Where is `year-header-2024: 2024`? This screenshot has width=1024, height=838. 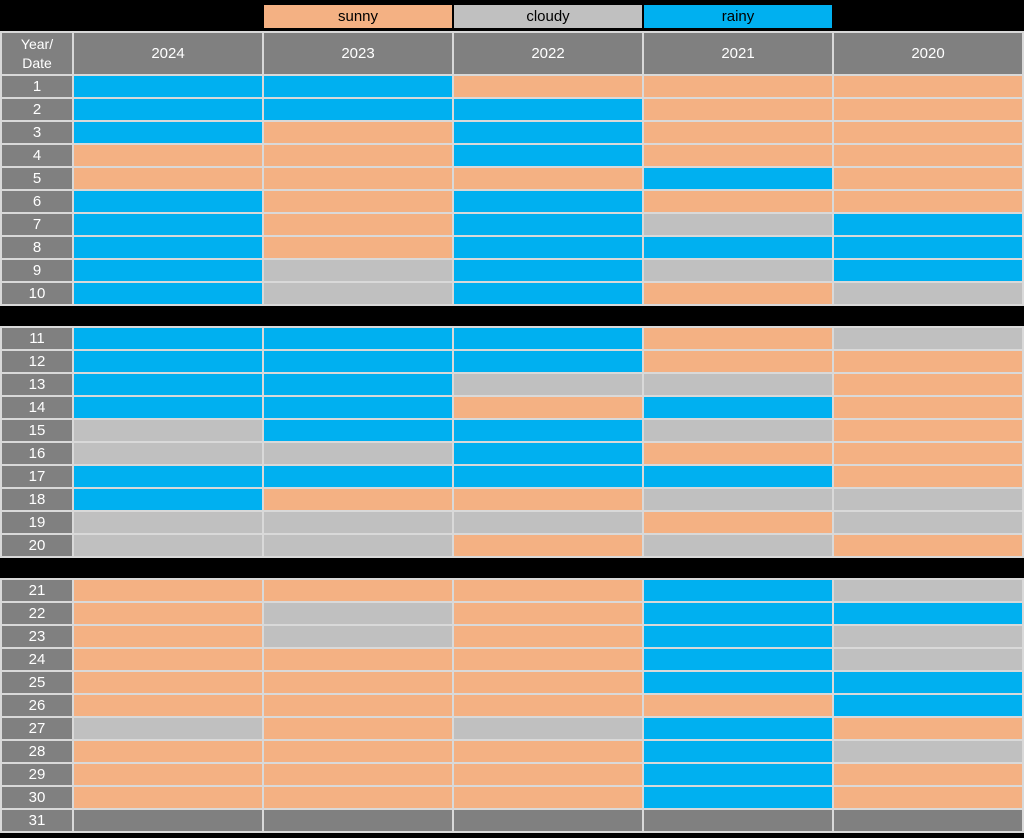 year-header-2024: 2024 is located at coordinates (168, 53).